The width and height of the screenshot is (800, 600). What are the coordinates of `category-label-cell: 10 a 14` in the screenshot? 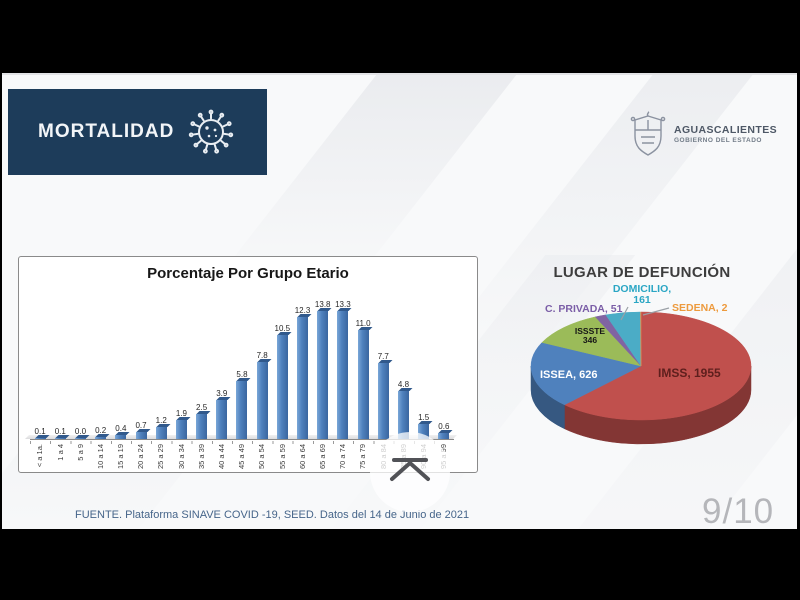 It's located at (101, 457).